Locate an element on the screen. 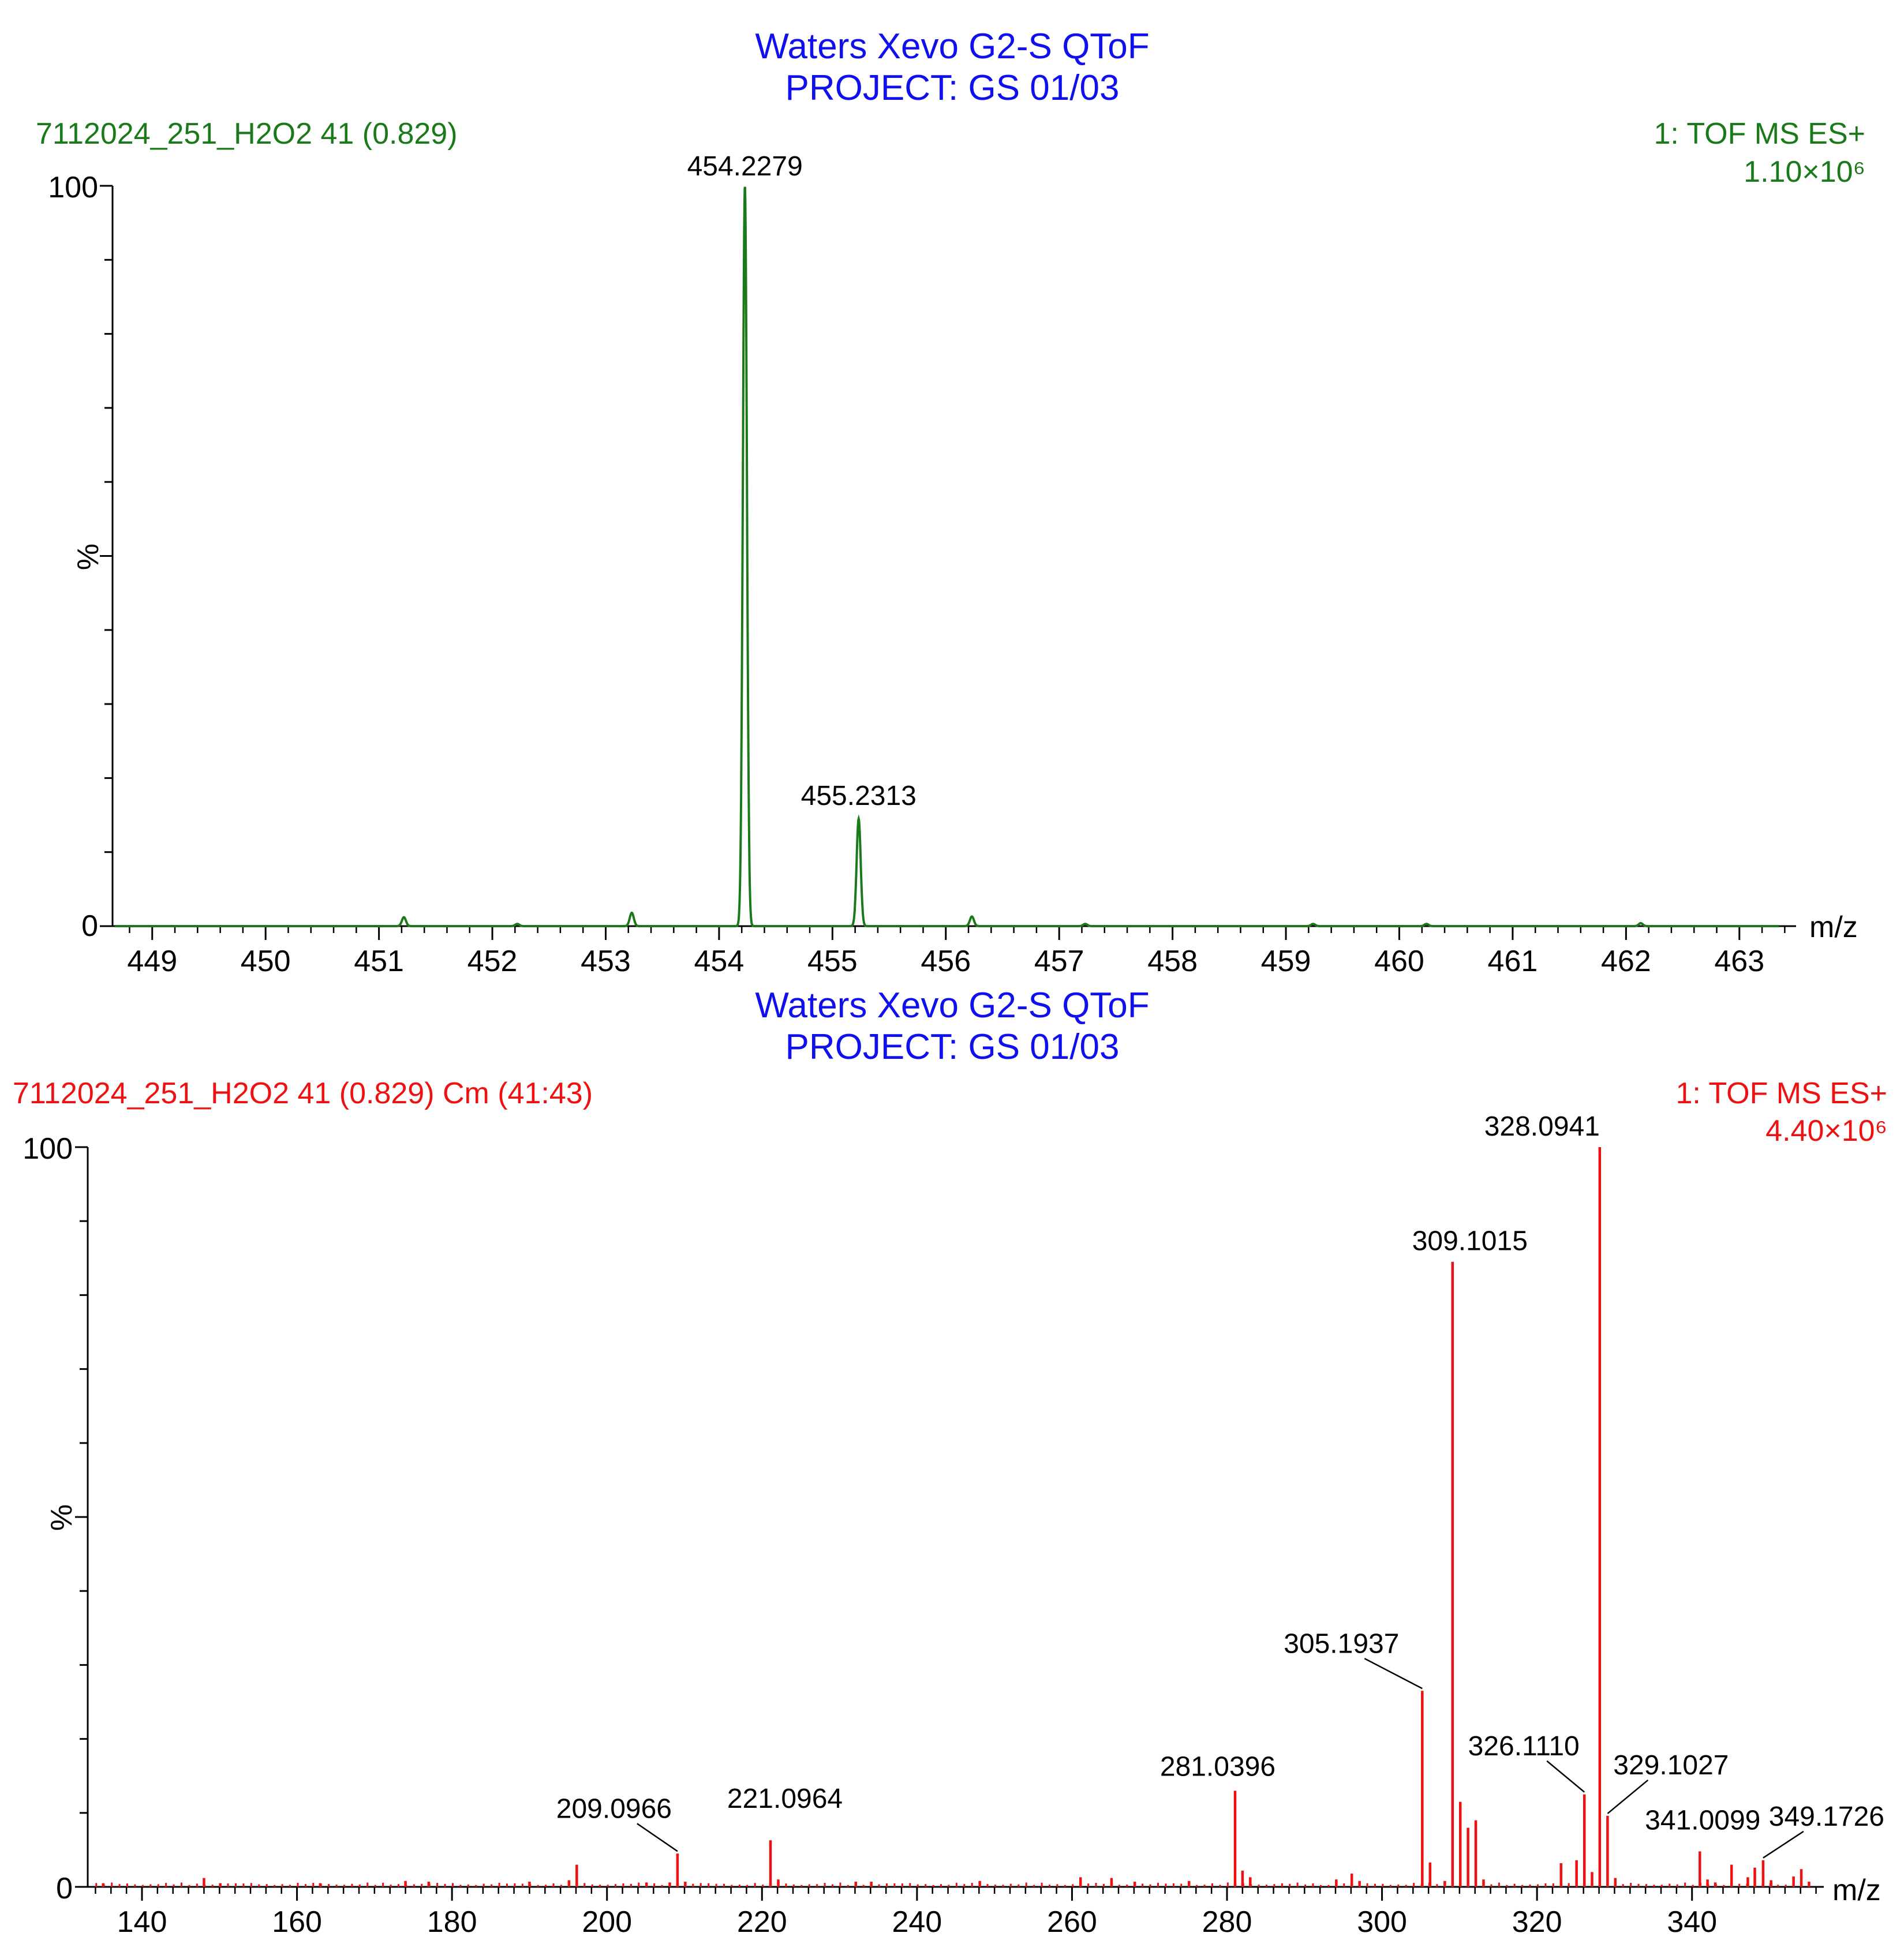  bottom-x-tick-label: 280 is located at coordinates (1227, 1922).